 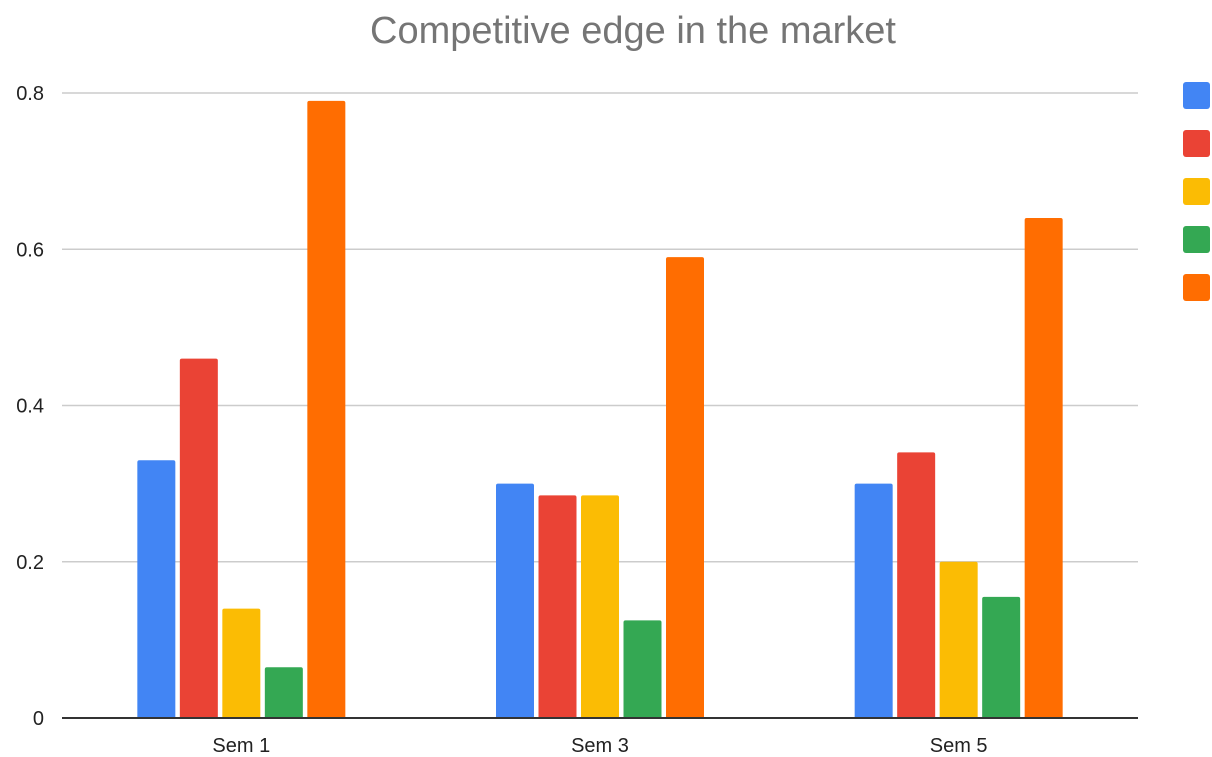 I want to click on legend, so click(x=1196, y=191).